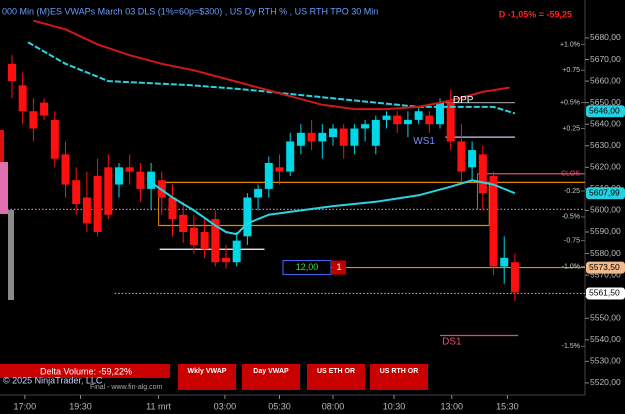 The height and width of the screenshot is (414, 625). What do you see at coordinates (605, 102) in the screenshot?
I see `y-tick-label: 5650,00` at bounding box center [605, 102].